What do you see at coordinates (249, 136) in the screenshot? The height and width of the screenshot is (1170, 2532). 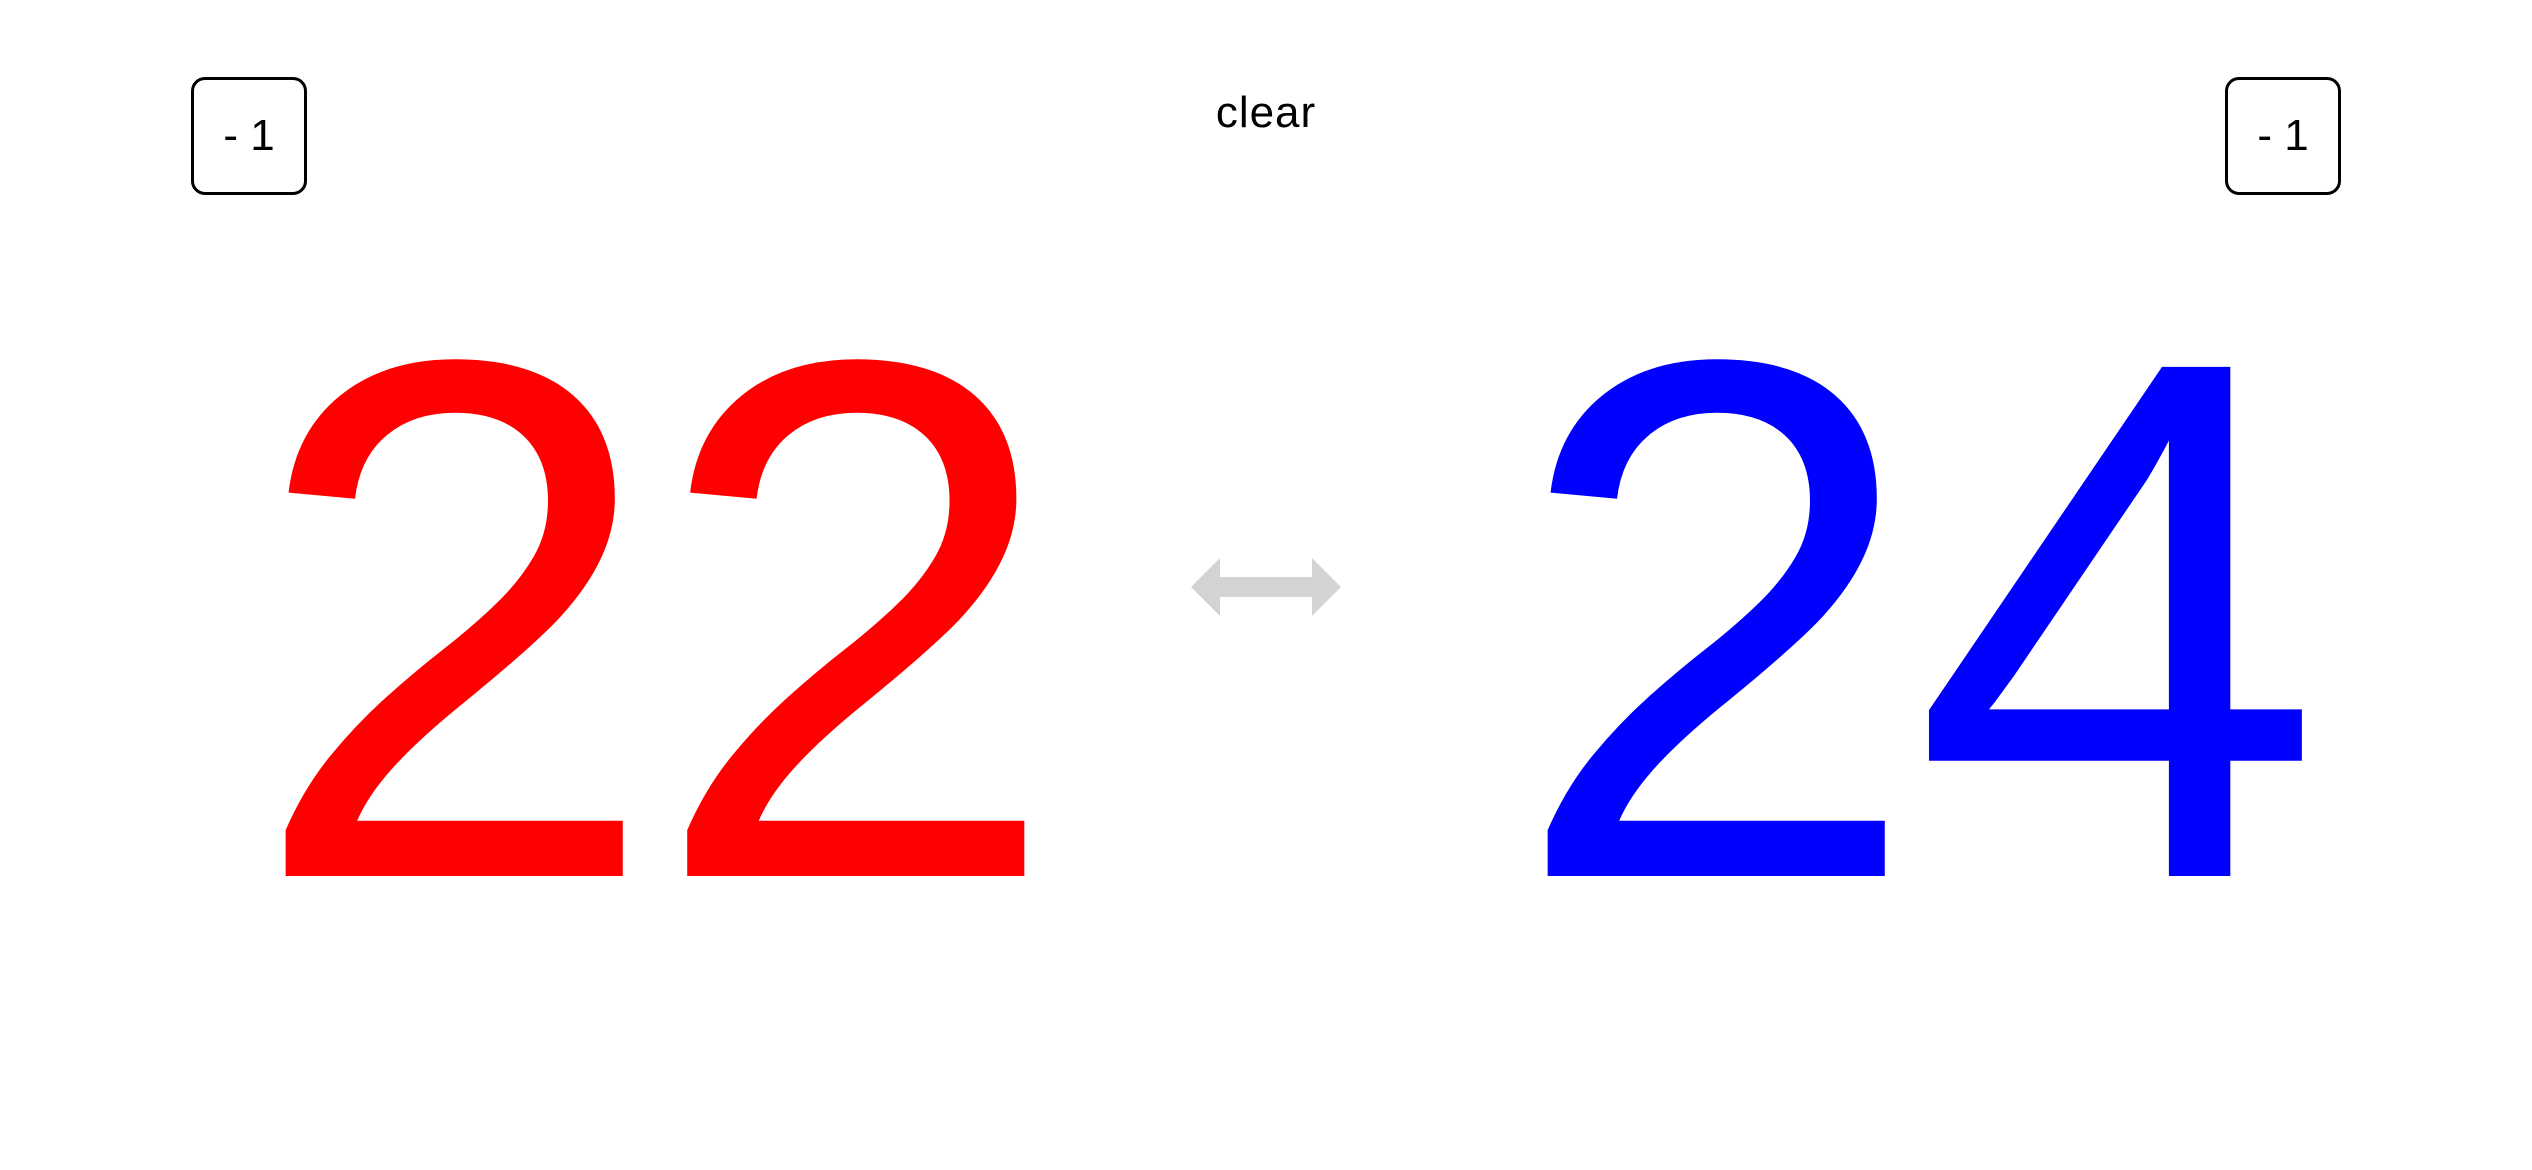 I see `left-decrement-button: - 1` at bounding box center [249, 136].